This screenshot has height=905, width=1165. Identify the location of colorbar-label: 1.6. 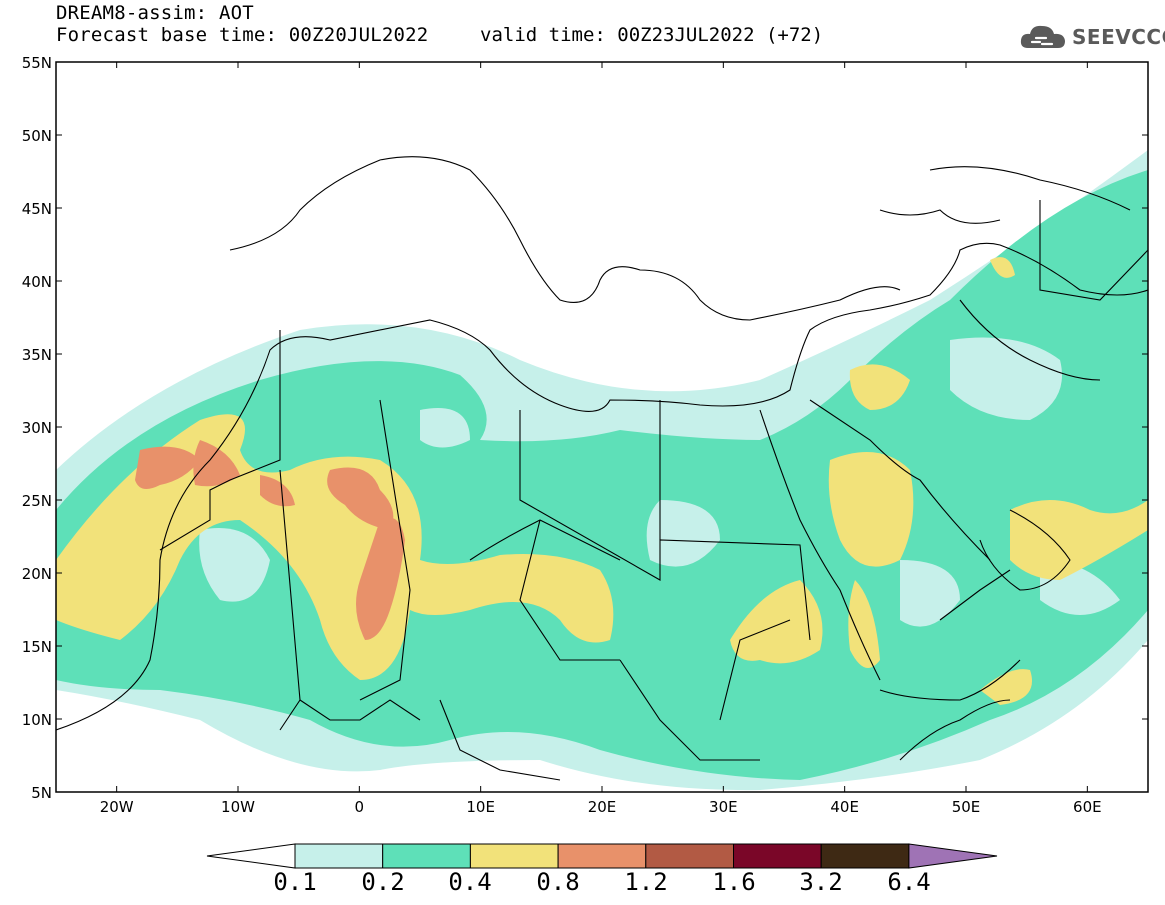
(734, 882).